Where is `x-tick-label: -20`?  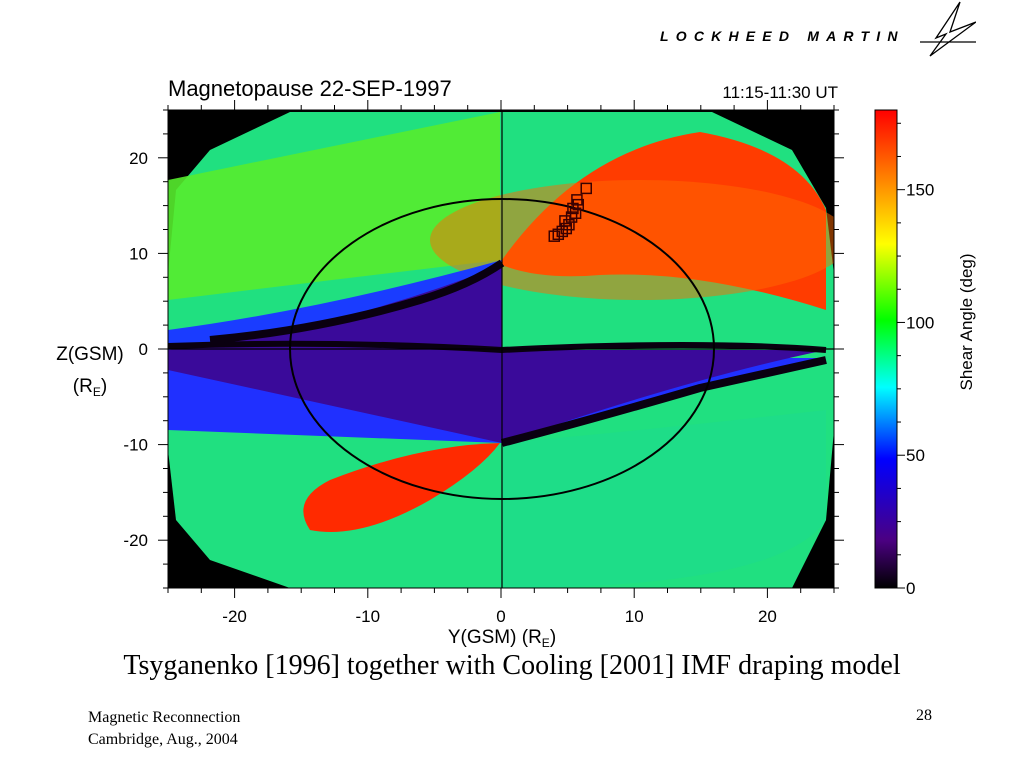 x-tick-label: -20 is located at coordinates (234, 616).